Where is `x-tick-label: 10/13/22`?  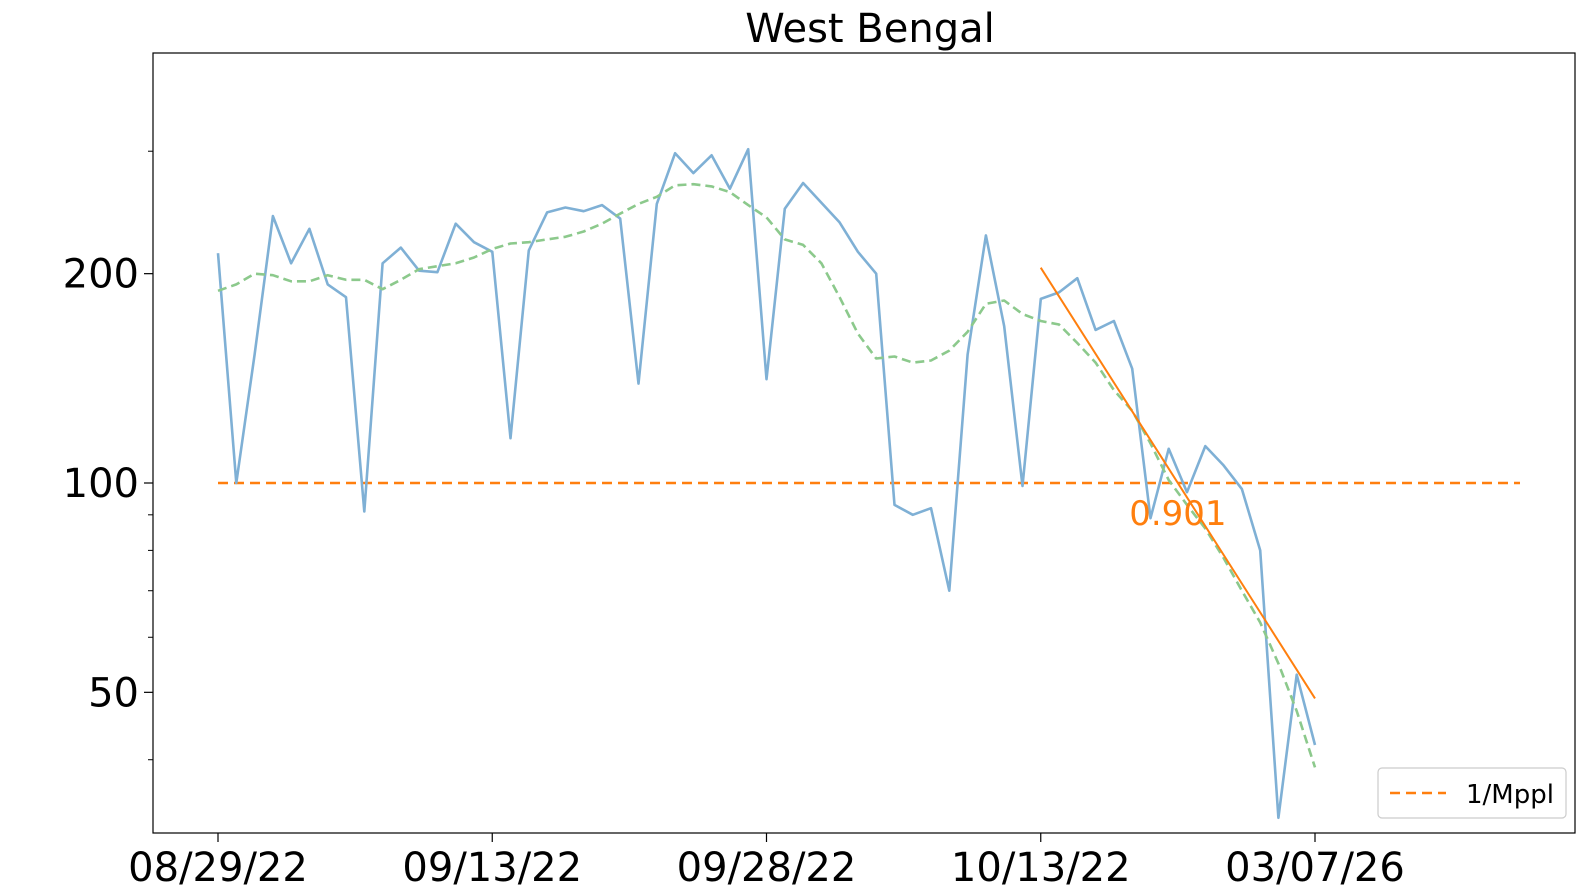
x-tick-label: 10/13/22 is located at coordinates (1041, 867).